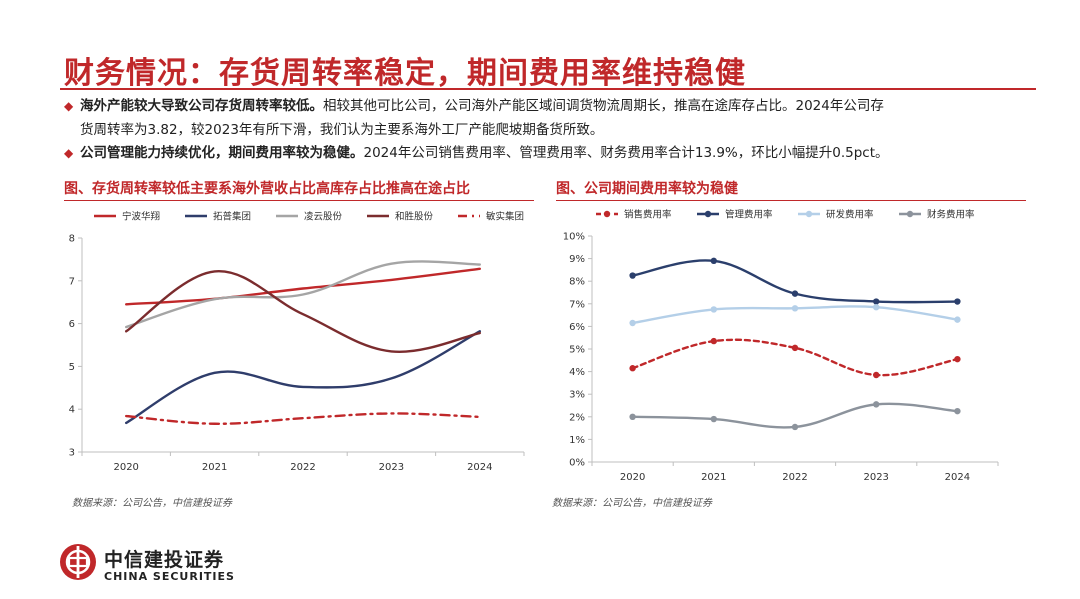 Image resolution: width=1080 pixels, height=599 pixels. I want to click on y-tick-label: 6, so click(72, 324).